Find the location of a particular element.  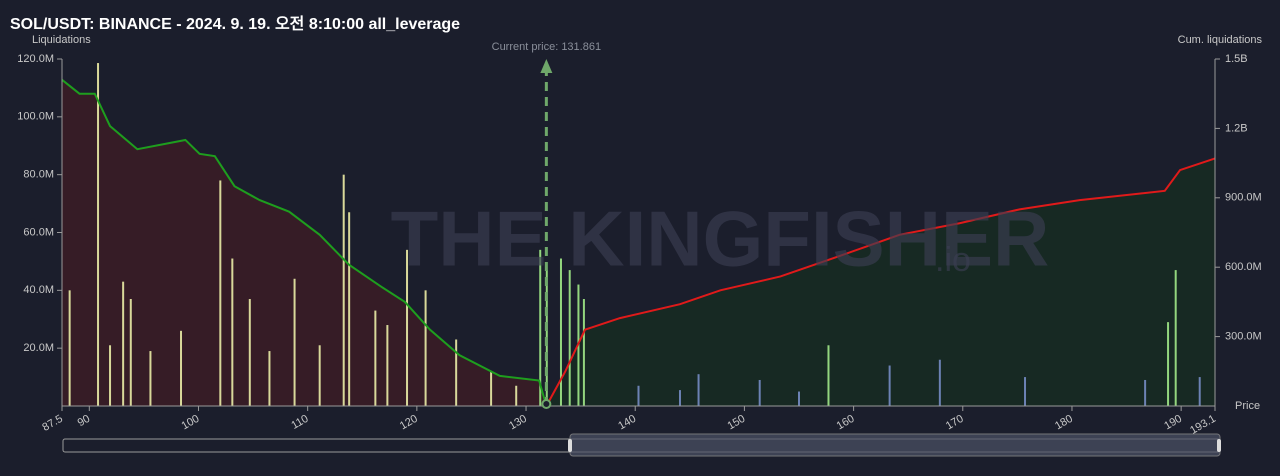

y-tick-label: 120.0M is located at coordinates (35, 59).